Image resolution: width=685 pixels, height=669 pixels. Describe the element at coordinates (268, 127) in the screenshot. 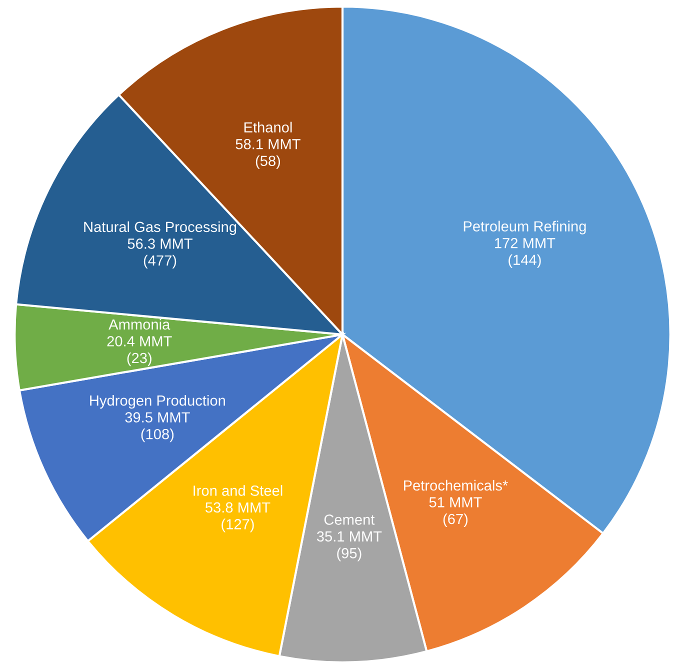

I see `slice-label: Ethanol` at that location.